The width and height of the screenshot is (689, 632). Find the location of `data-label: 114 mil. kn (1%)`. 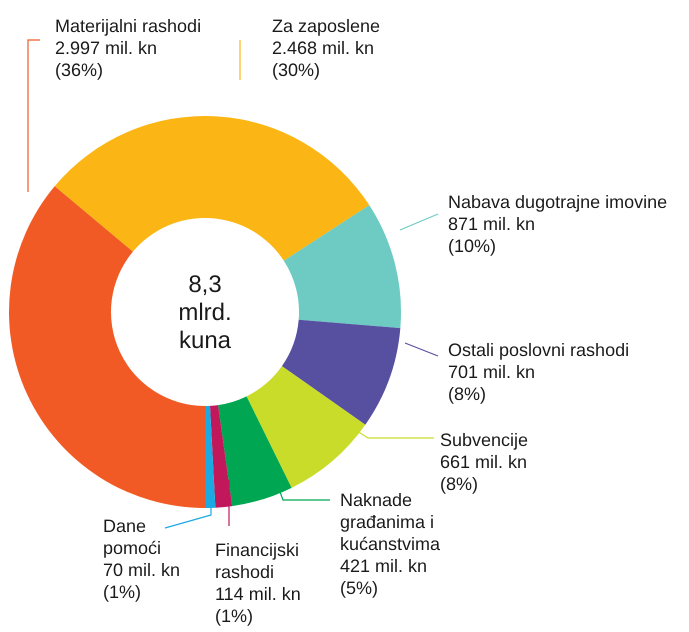

data-label: 114 mil. kn (1%) is located at coordinates (258, 605).